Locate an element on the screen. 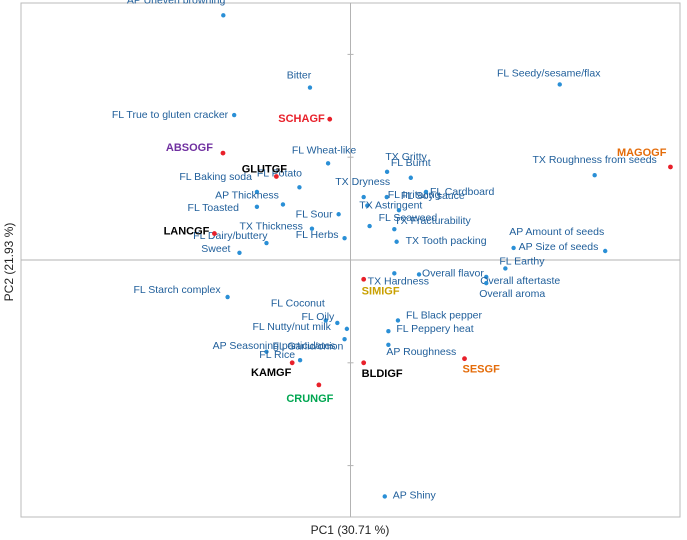  attribute-point-label: FL Coconut is located at coordinates (298, 303).